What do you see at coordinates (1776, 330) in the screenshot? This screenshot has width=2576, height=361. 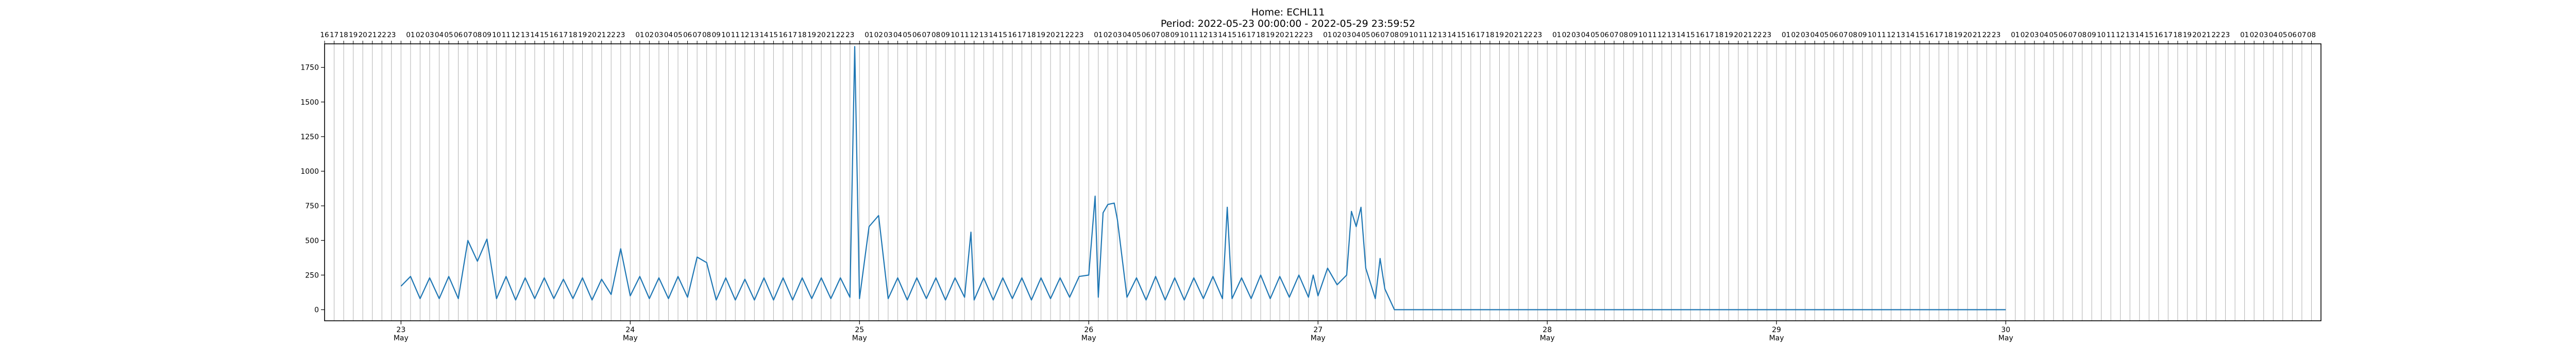 I see `day-tick-label: 29` at bounding box center [1776, 330].